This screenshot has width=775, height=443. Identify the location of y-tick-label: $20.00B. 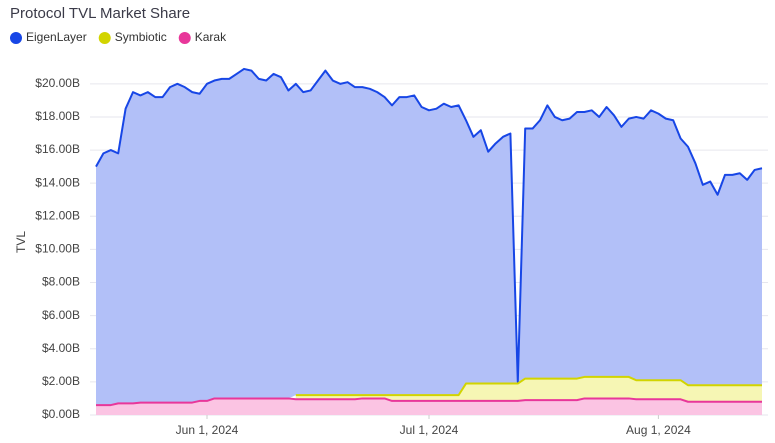
(57, 83).